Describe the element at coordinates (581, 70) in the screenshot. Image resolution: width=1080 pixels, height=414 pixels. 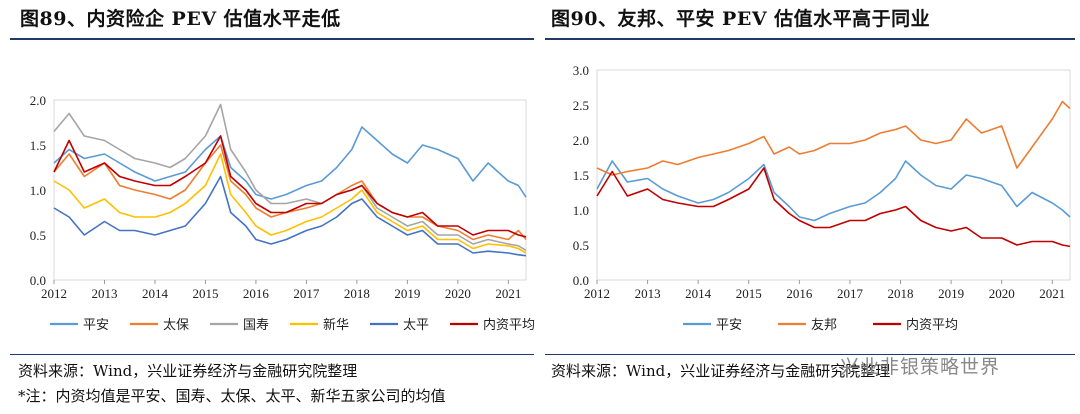
I see `y-tick-label: 3.0` at that location.